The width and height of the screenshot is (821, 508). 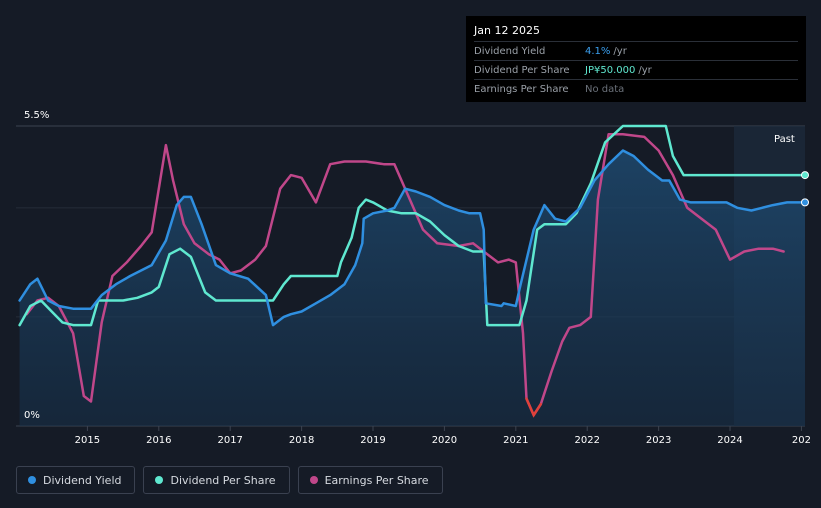 I want to click on eps-dip-highlight, so click(x=534, y=407).